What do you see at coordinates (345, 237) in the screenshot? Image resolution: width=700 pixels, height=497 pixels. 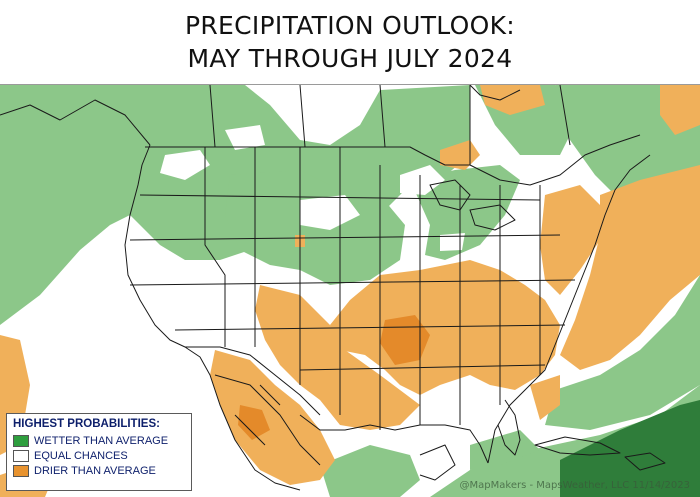 I see `state-line-h2` at bounding box center [345, 237].